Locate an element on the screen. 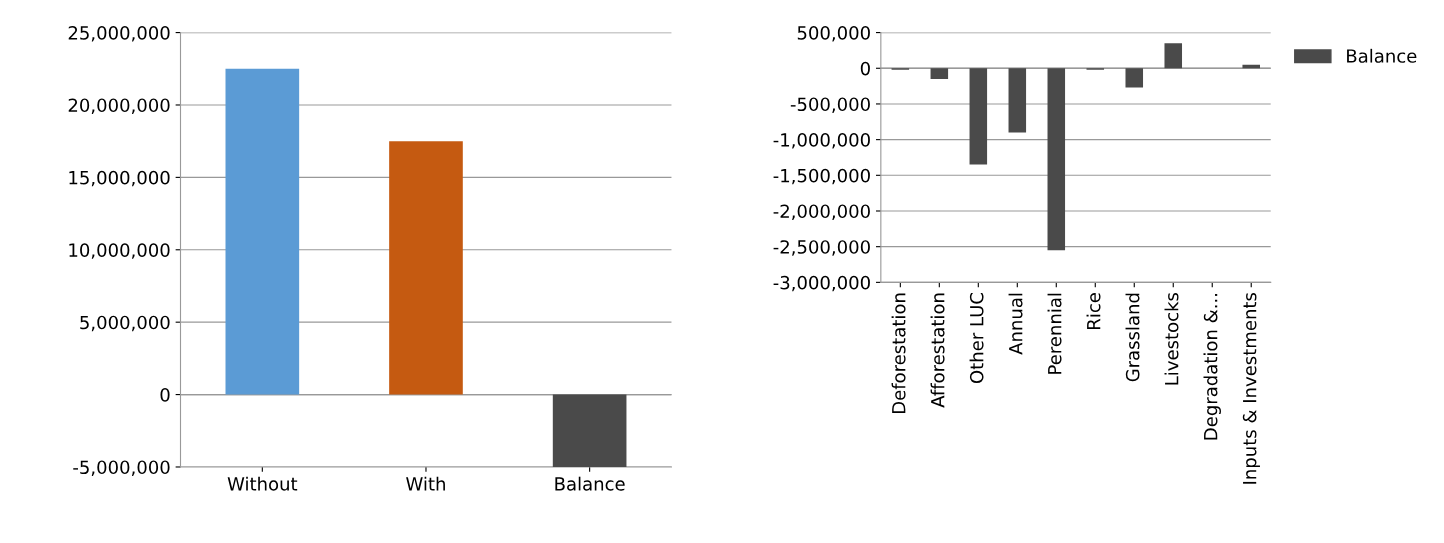  y-tick-label: 20,000,000 is located at coordinates (119, 106).